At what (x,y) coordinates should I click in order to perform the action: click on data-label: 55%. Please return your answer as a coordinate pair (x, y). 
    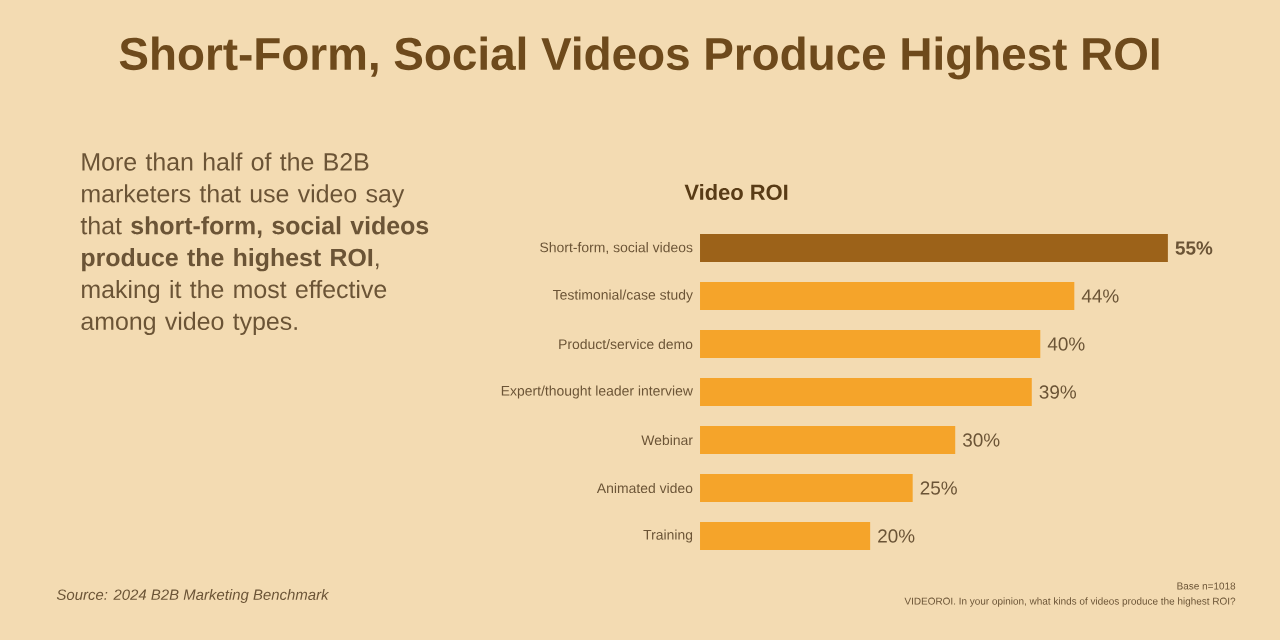
    Looking at the image, I should click on (1194, 248).